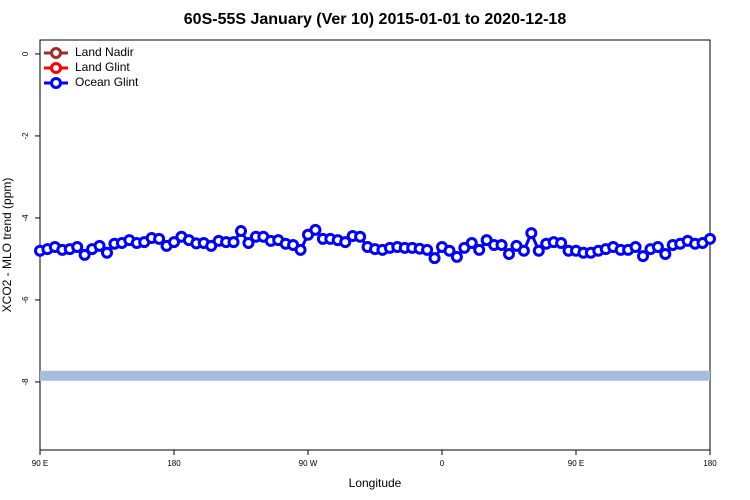  Describe the element at coordinates (7, 245) in the screenshot. I see `y-axis-label: XCO2 - MLO trend (ppm)` at that location.